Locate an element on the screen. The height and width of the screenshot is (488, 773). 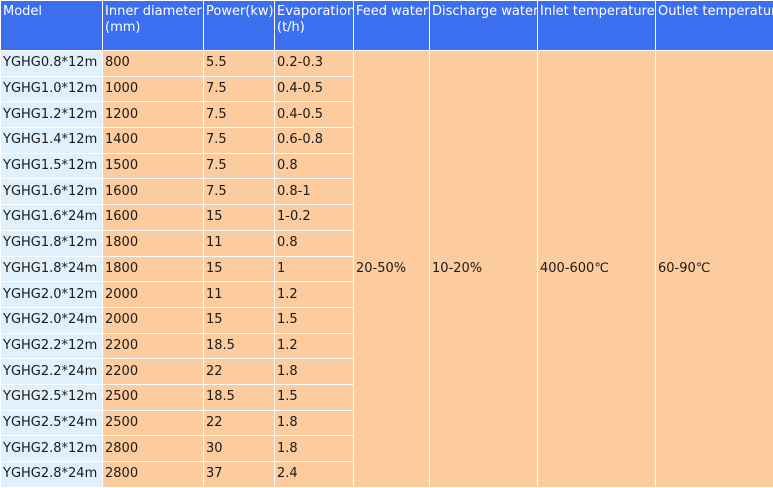
table-row: YGHG2.8*12m 2800 30 1.8 is located at coordinates (386, 448).